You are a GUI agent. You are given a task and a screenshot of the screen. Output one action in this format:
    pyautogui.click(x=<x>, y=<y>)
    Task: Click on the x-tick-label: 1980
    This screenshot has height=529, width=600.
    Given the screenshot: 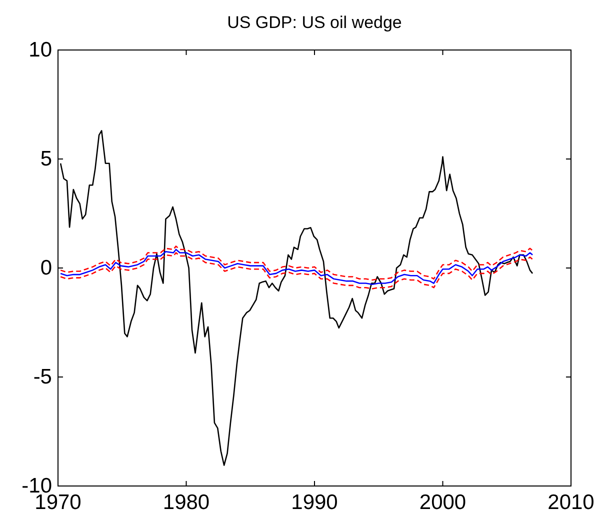 What is the action you would take?
    pyautogui.click(x=186, y=502)
    